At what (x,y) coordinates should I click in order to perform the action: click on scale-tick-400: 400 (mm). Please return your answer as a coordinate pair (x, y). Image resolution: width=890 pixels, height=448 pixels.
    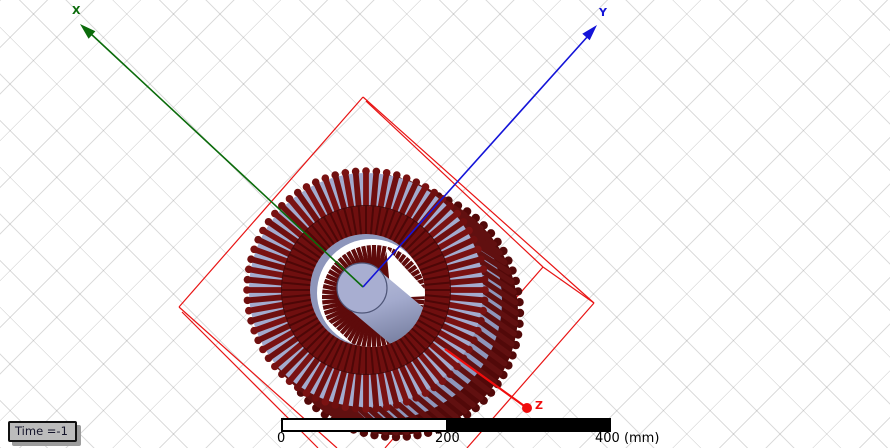
    Looking at the image, I should click on (627, 438).